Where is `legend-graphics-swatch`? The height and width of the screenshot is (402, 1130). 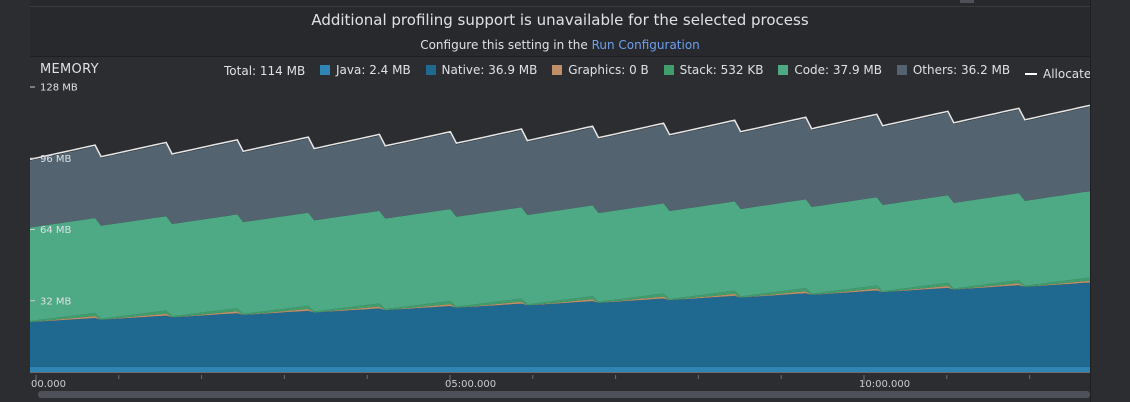 legend-graphics-swatch is located at coordinates (557, 70).